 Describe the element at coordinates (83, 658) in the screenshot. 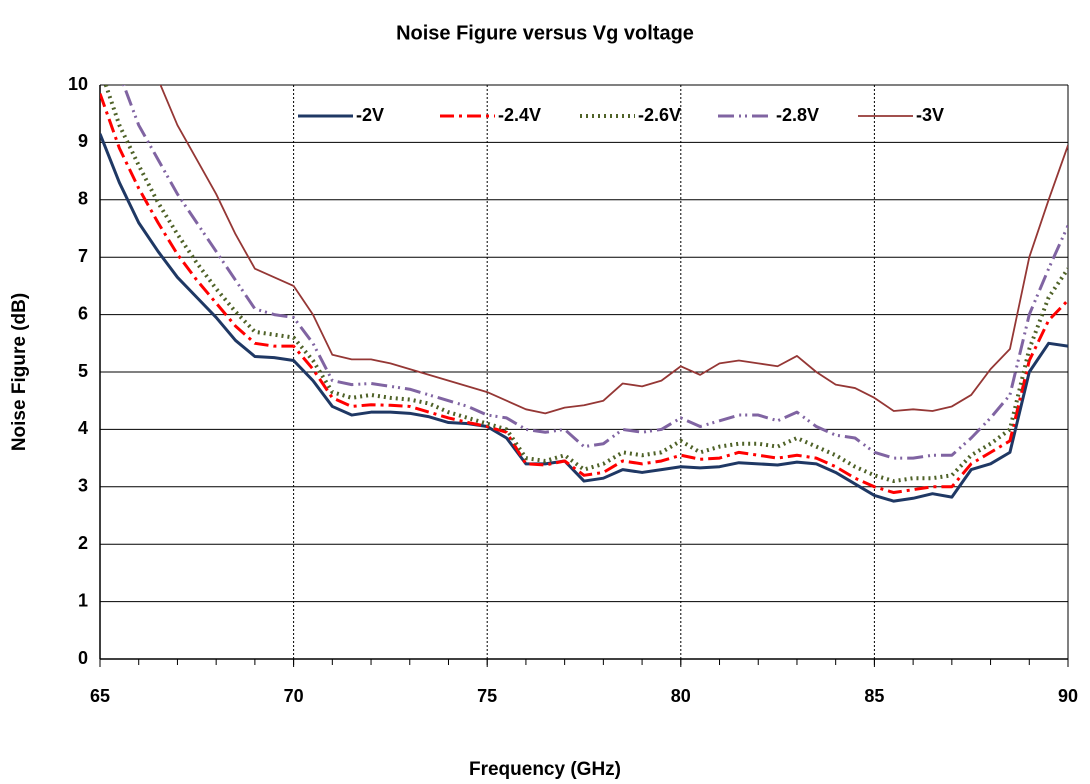

I see `y-tick-label: 0` at that location.